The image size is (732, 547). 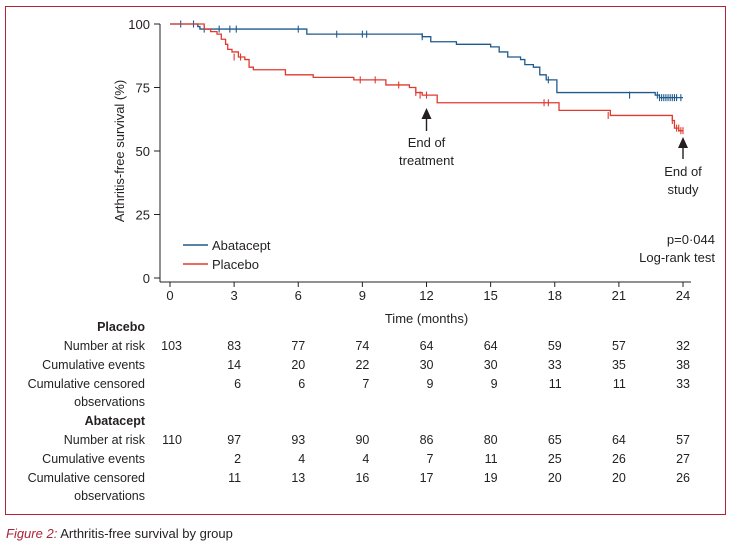 I want to click on legend-label-abatacept: Abatacept, so click(x=241, y=245).